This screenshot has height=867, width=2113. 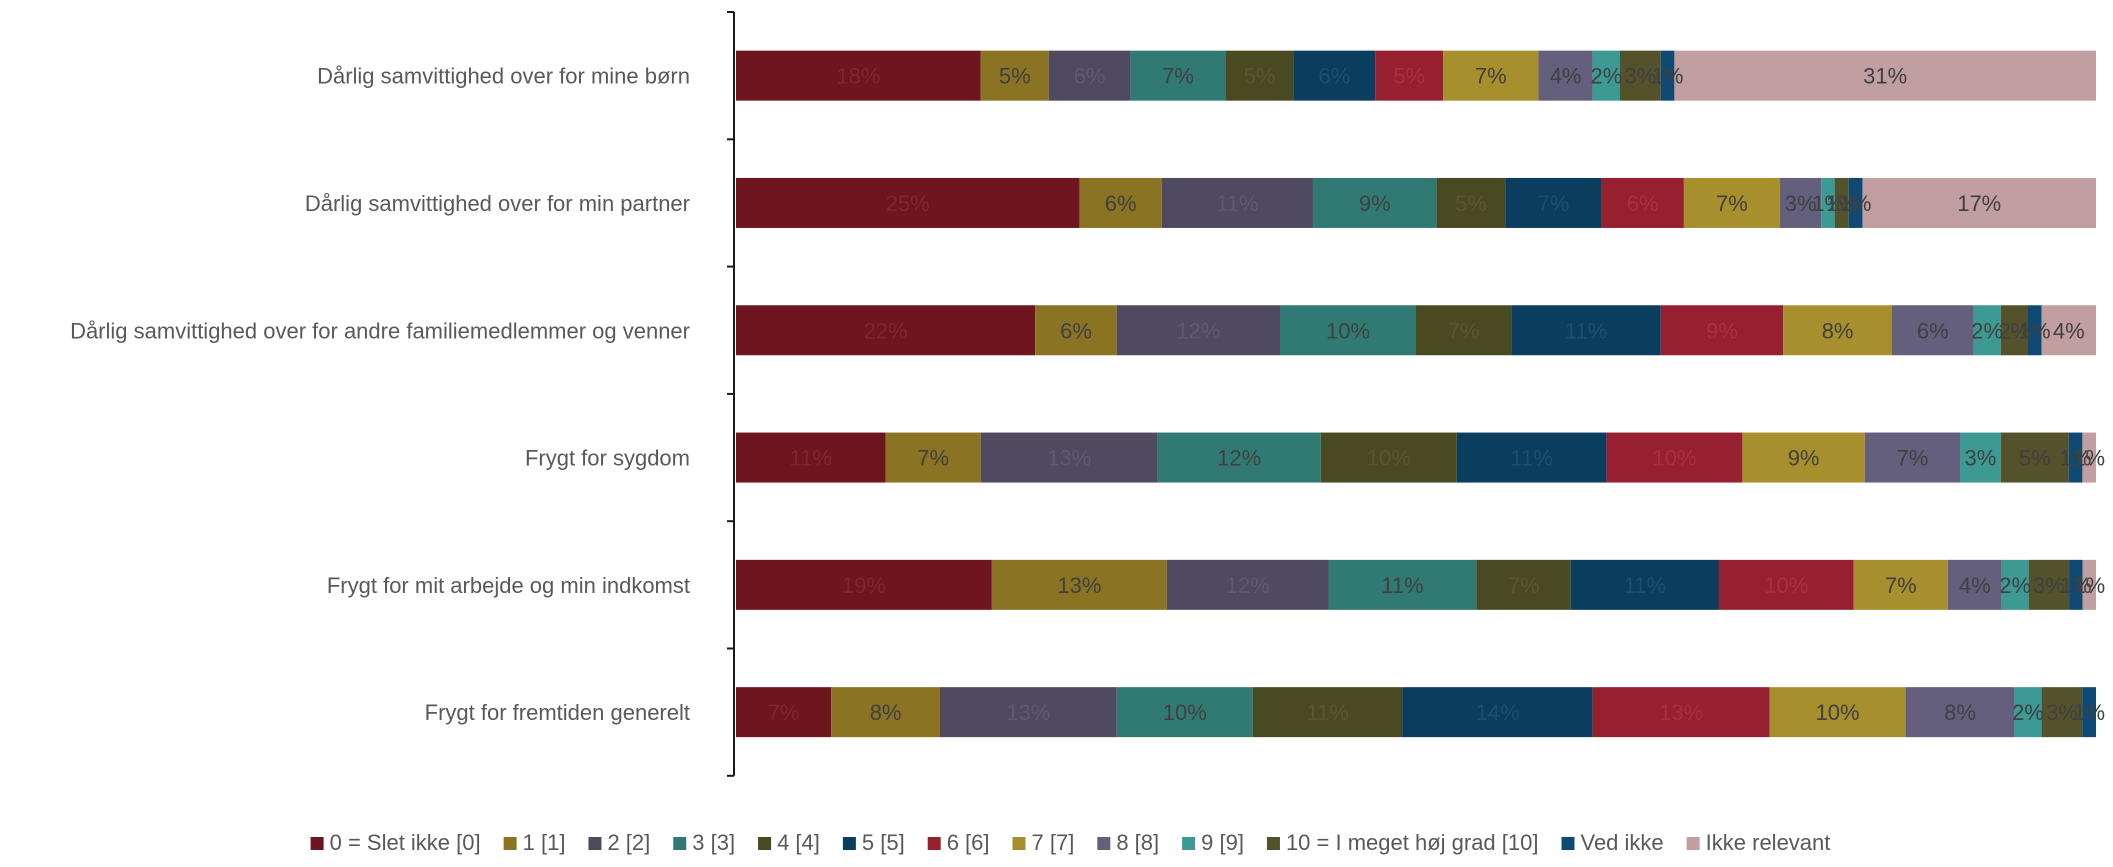 I want to click on data-label: 31%, so click(x=1885, y=76).